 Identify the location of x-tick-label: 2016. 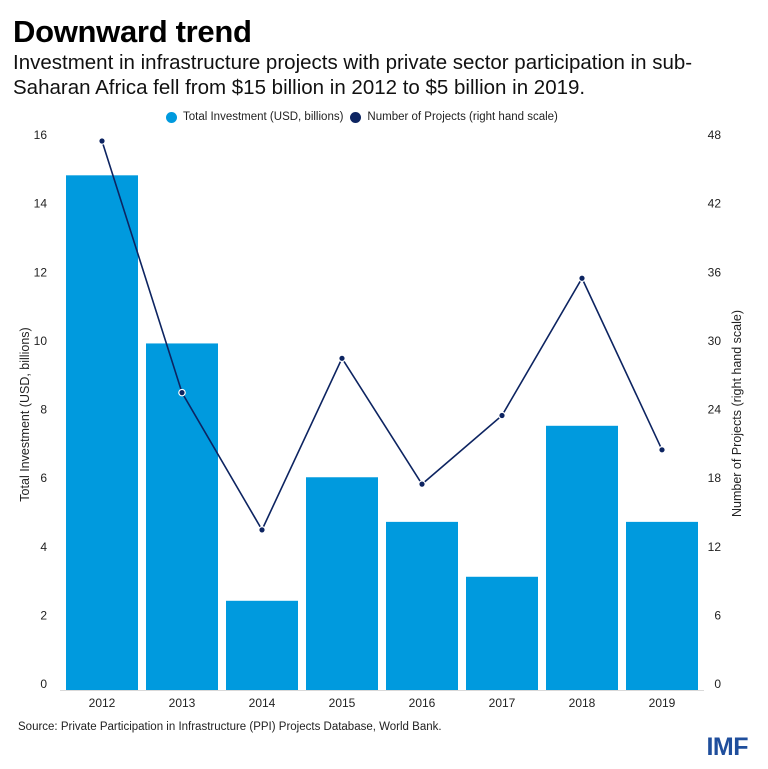
(422, 703).